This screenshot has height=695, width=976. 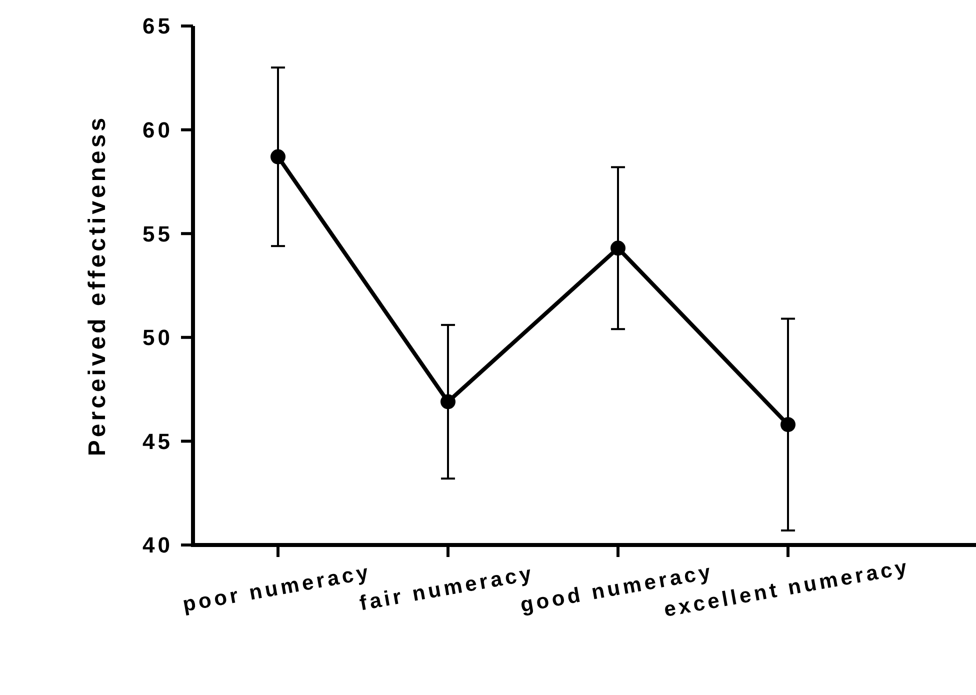 What do you see at coordinates (157, 545) in the screenshot?
I see `y-tick-label: 40` at bounding box center [157, 545].